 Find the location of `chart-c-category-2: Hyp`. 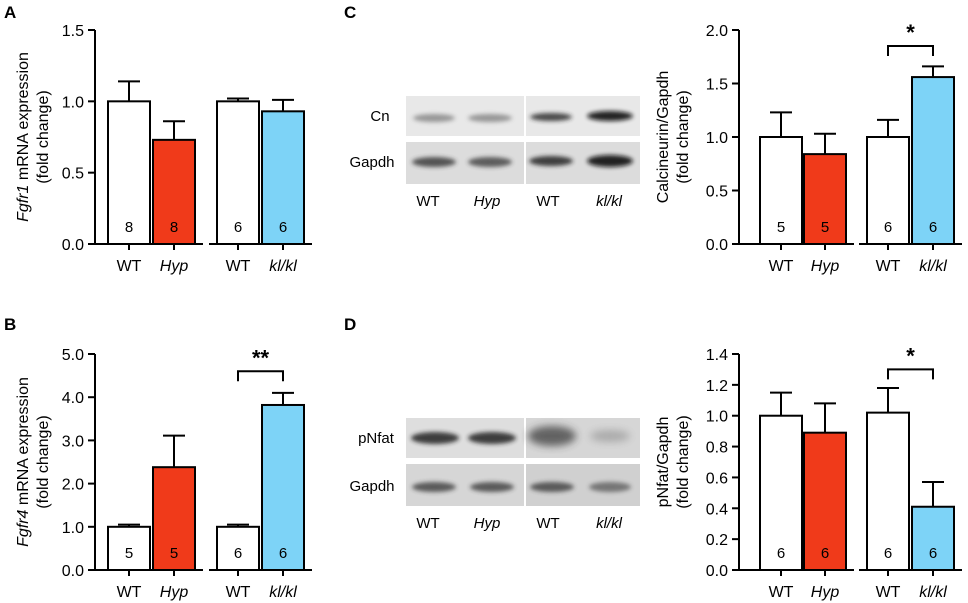

chart-c-category-2: Hyp is located at coordinates (825, 266).